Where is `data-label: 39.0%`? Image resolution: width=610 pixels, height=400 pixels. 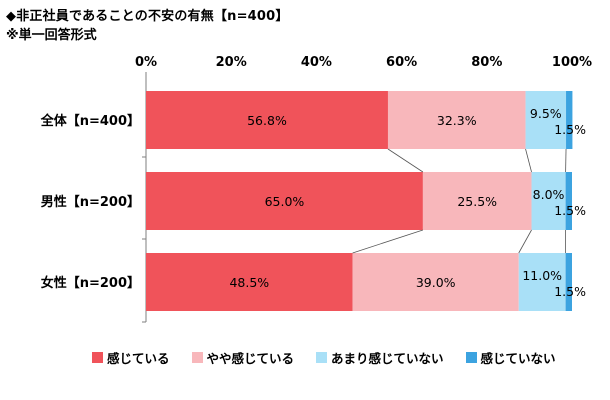
data-label: 39.0% is located at coordinates (436, 282).